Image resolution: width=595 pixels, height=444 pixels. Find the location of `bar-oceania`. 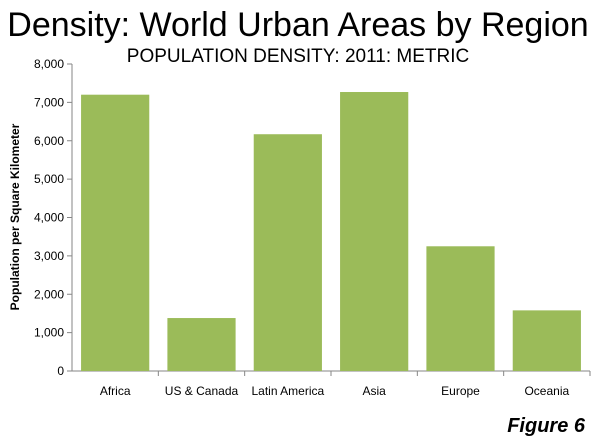

bar-oceania is located at coordinates (546, 340).